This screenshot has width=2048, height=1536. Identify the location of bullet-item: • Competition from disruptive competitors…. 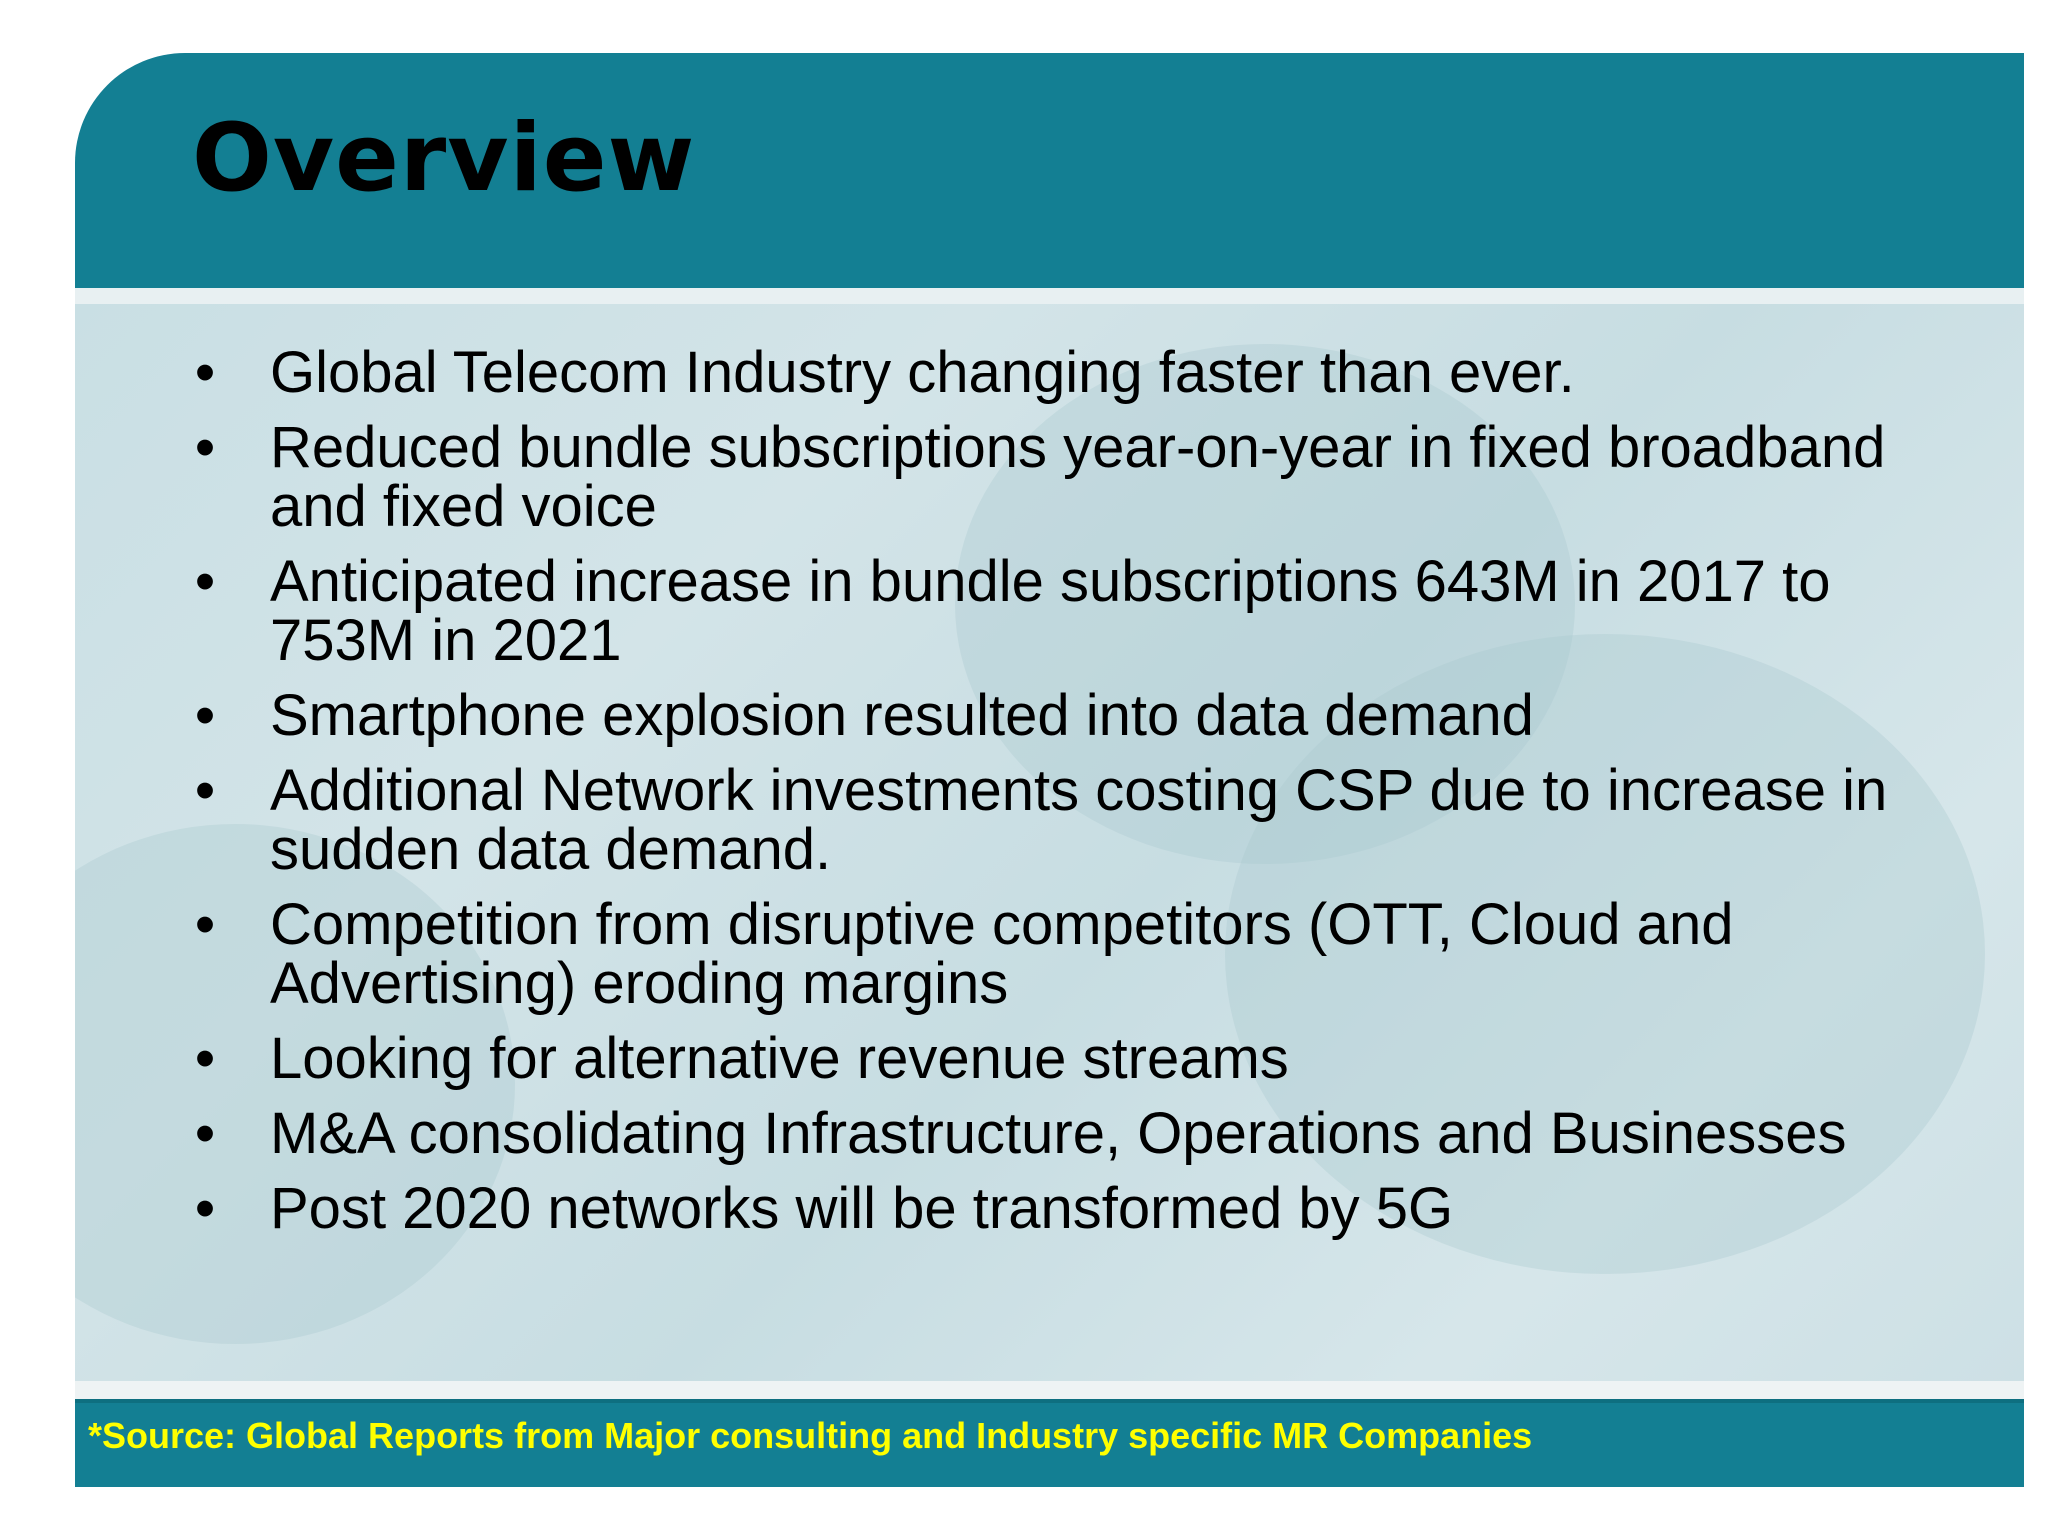
(1085, 954).